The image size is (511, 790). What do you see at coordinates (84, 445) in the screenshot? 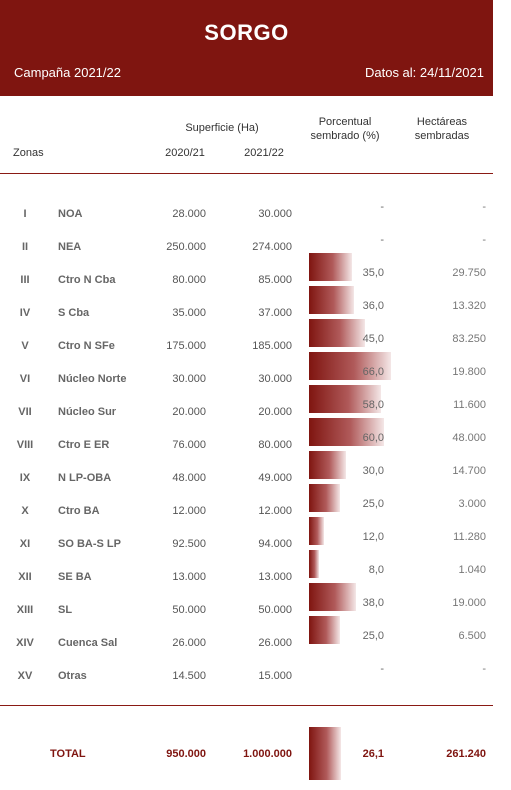
I see `zone-name: Ctro E ER` at bounding box center [84, 445].